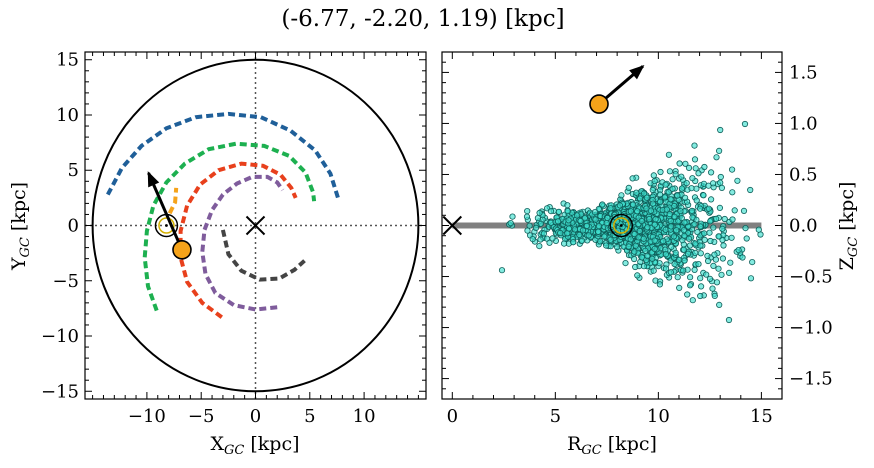 The image size is (874, 468). What do you see at coordinates (147, 416) in the screenshot?
I see `left-x-tick-label: −10` at bounding box center [147, 416].